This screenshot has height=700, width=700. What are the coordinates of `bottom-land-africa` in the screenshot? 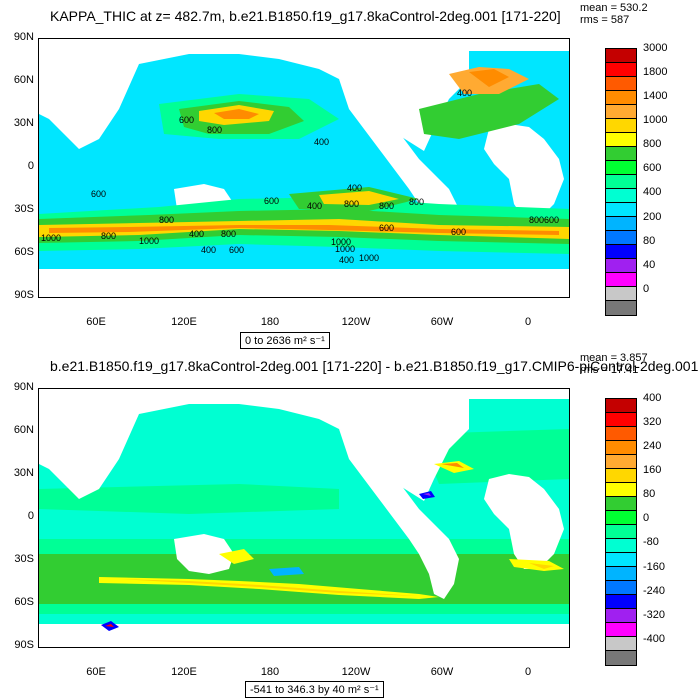 It's located at (524, 521).